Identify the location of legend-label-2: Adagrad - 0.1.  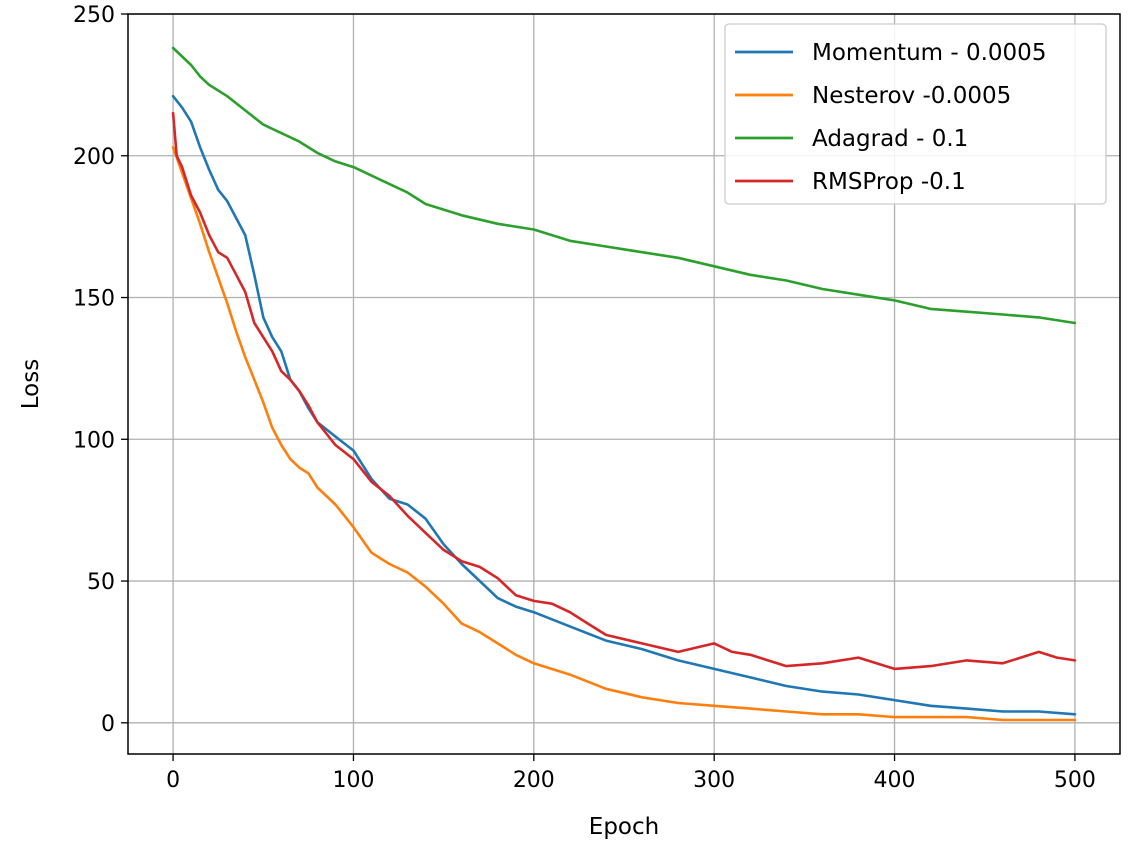
(890, 139).